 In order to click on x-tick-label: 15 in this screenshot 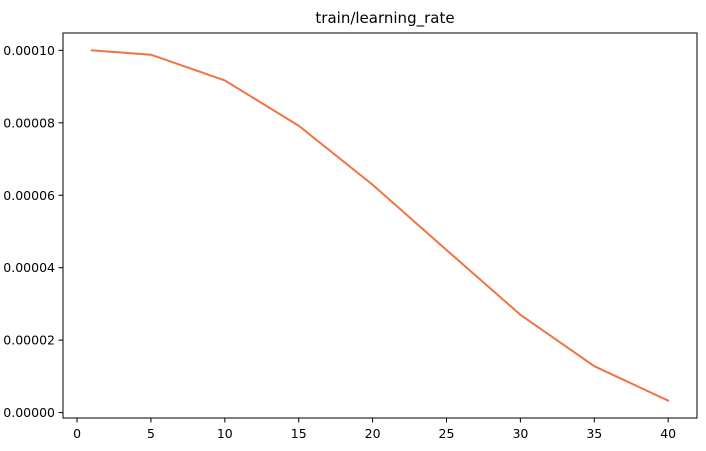, I will do `click(299, 433)`.